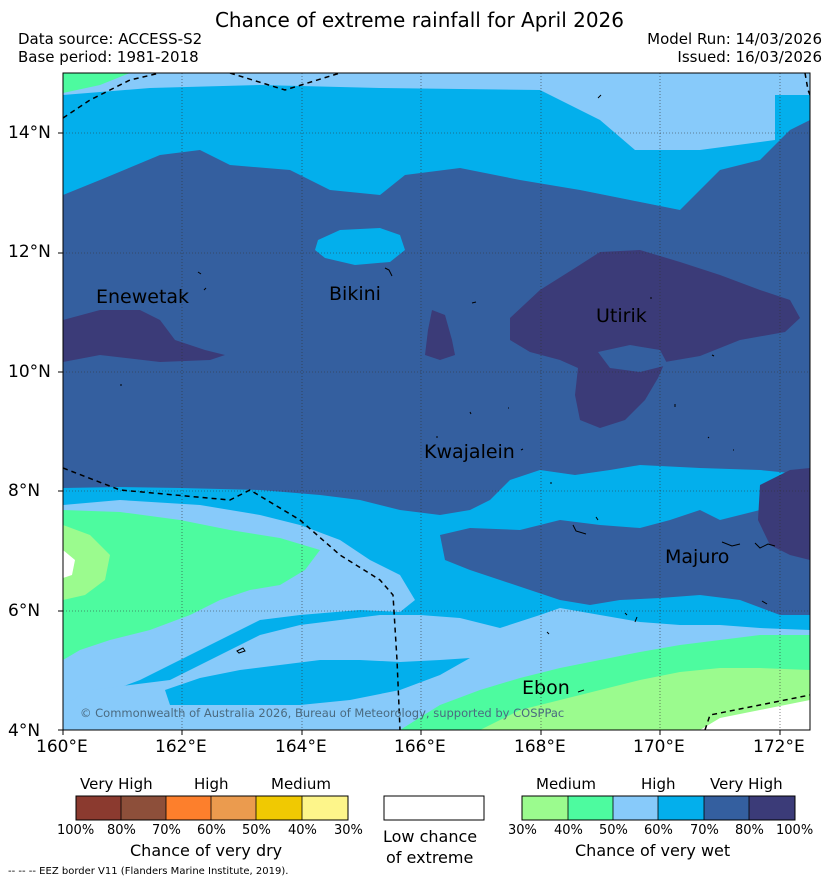  What do you see at coordinates (355, 294) in the screenshot?
I see `place-label-bikini: Bikini` at bounding box center [355, 294].